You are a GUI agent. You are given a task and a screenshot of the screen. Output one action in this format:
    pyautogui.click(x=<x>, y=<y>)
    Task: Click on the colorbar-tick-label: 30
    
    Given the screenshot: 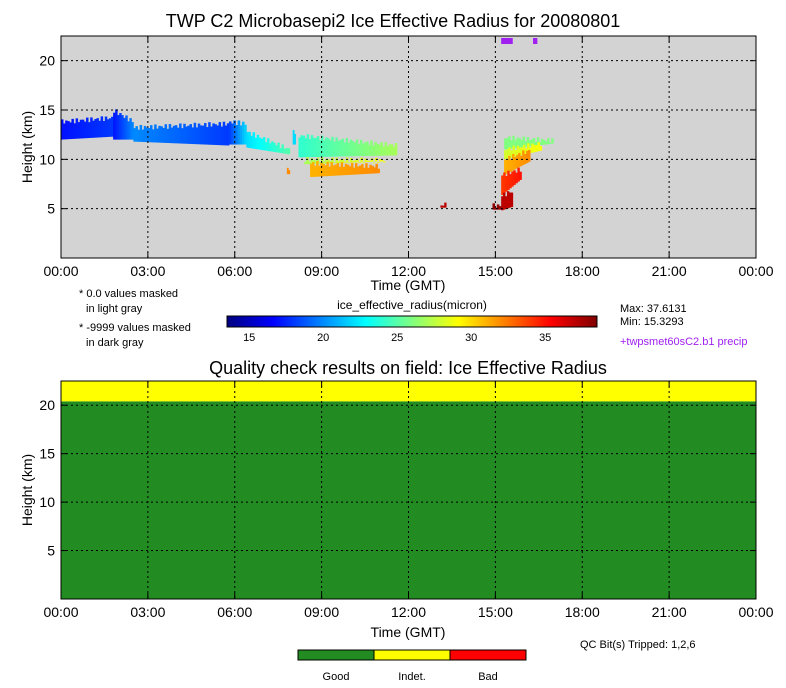 What is the action you would take?
    pyautogui.click(x=471, y=338)
    